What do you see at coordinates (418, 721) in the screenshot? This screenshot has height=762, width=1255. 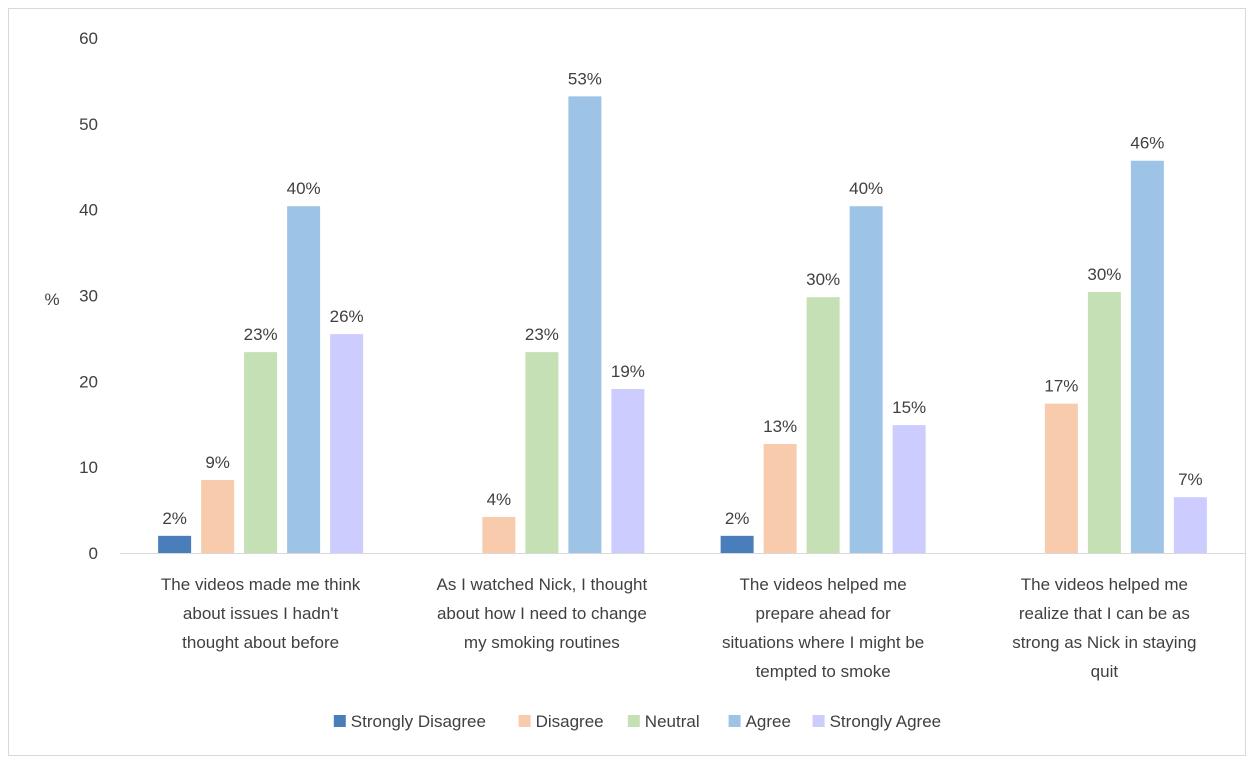 I see `legend-label: Strongly Disagree` at bounding box center [418, 721].